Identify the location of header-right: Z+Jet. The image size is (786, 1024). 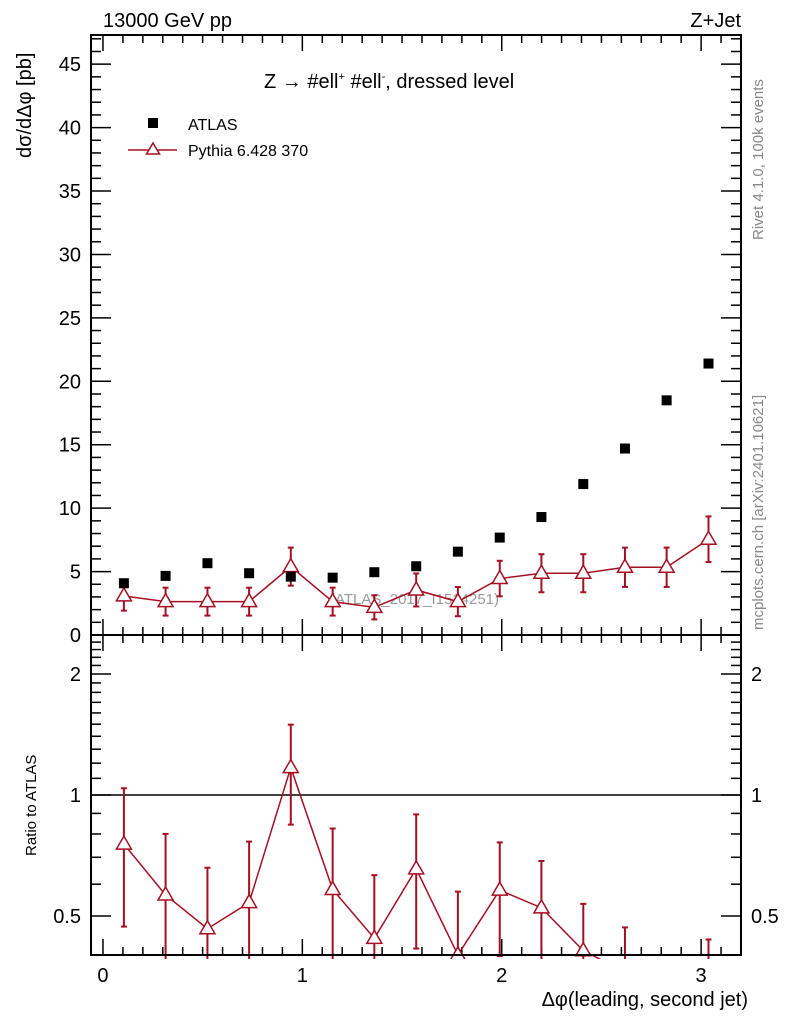
(715, 21).